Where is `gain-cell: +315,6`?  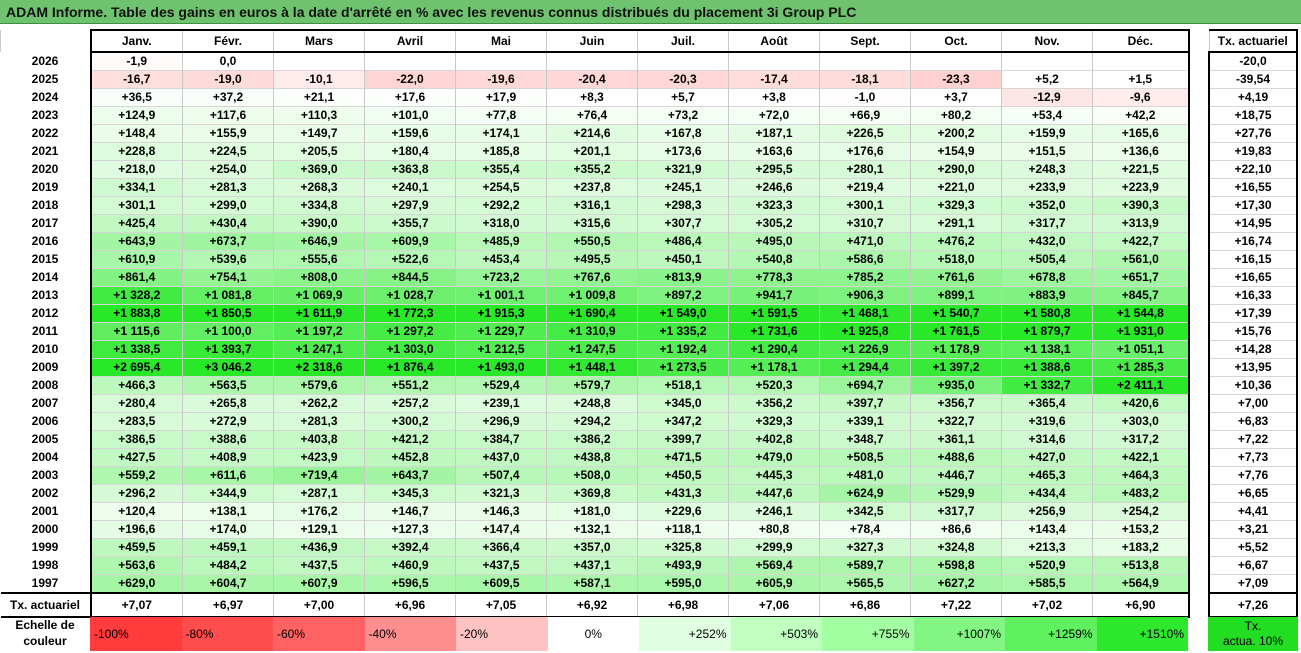 gain-cell: +315,6 is located at coordinates (592, 223).